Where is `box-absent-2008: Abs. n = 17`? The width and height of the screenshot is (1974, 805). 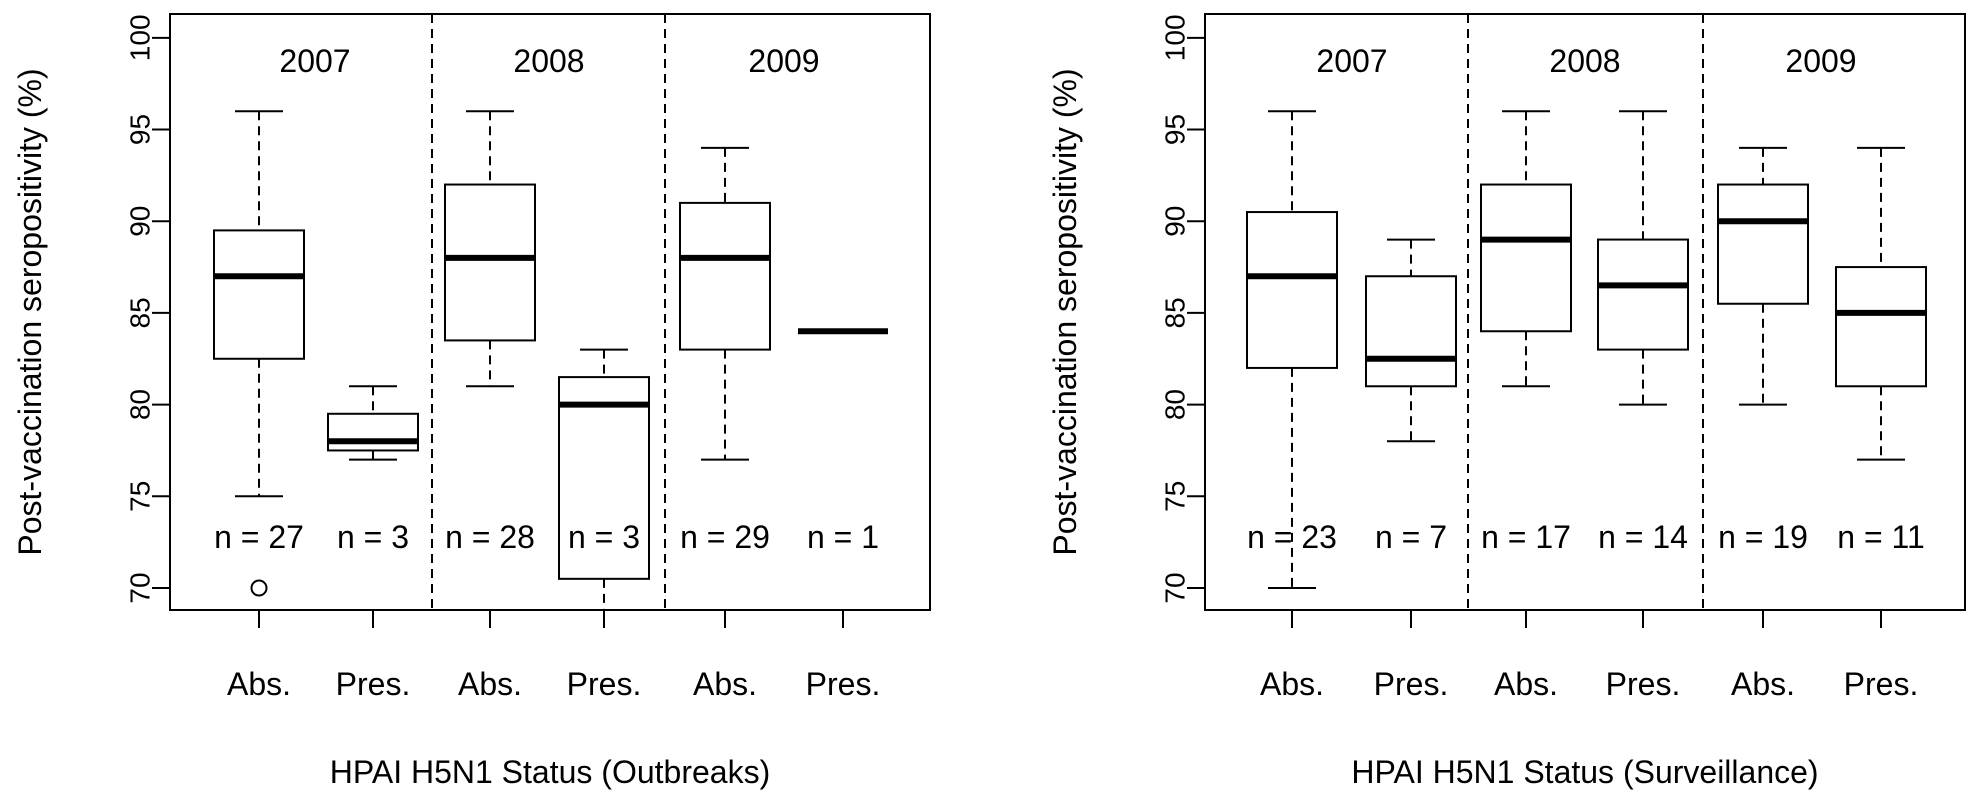
box-absent-2008: Abs. n = 17 is located at coordinates (1526, 406).